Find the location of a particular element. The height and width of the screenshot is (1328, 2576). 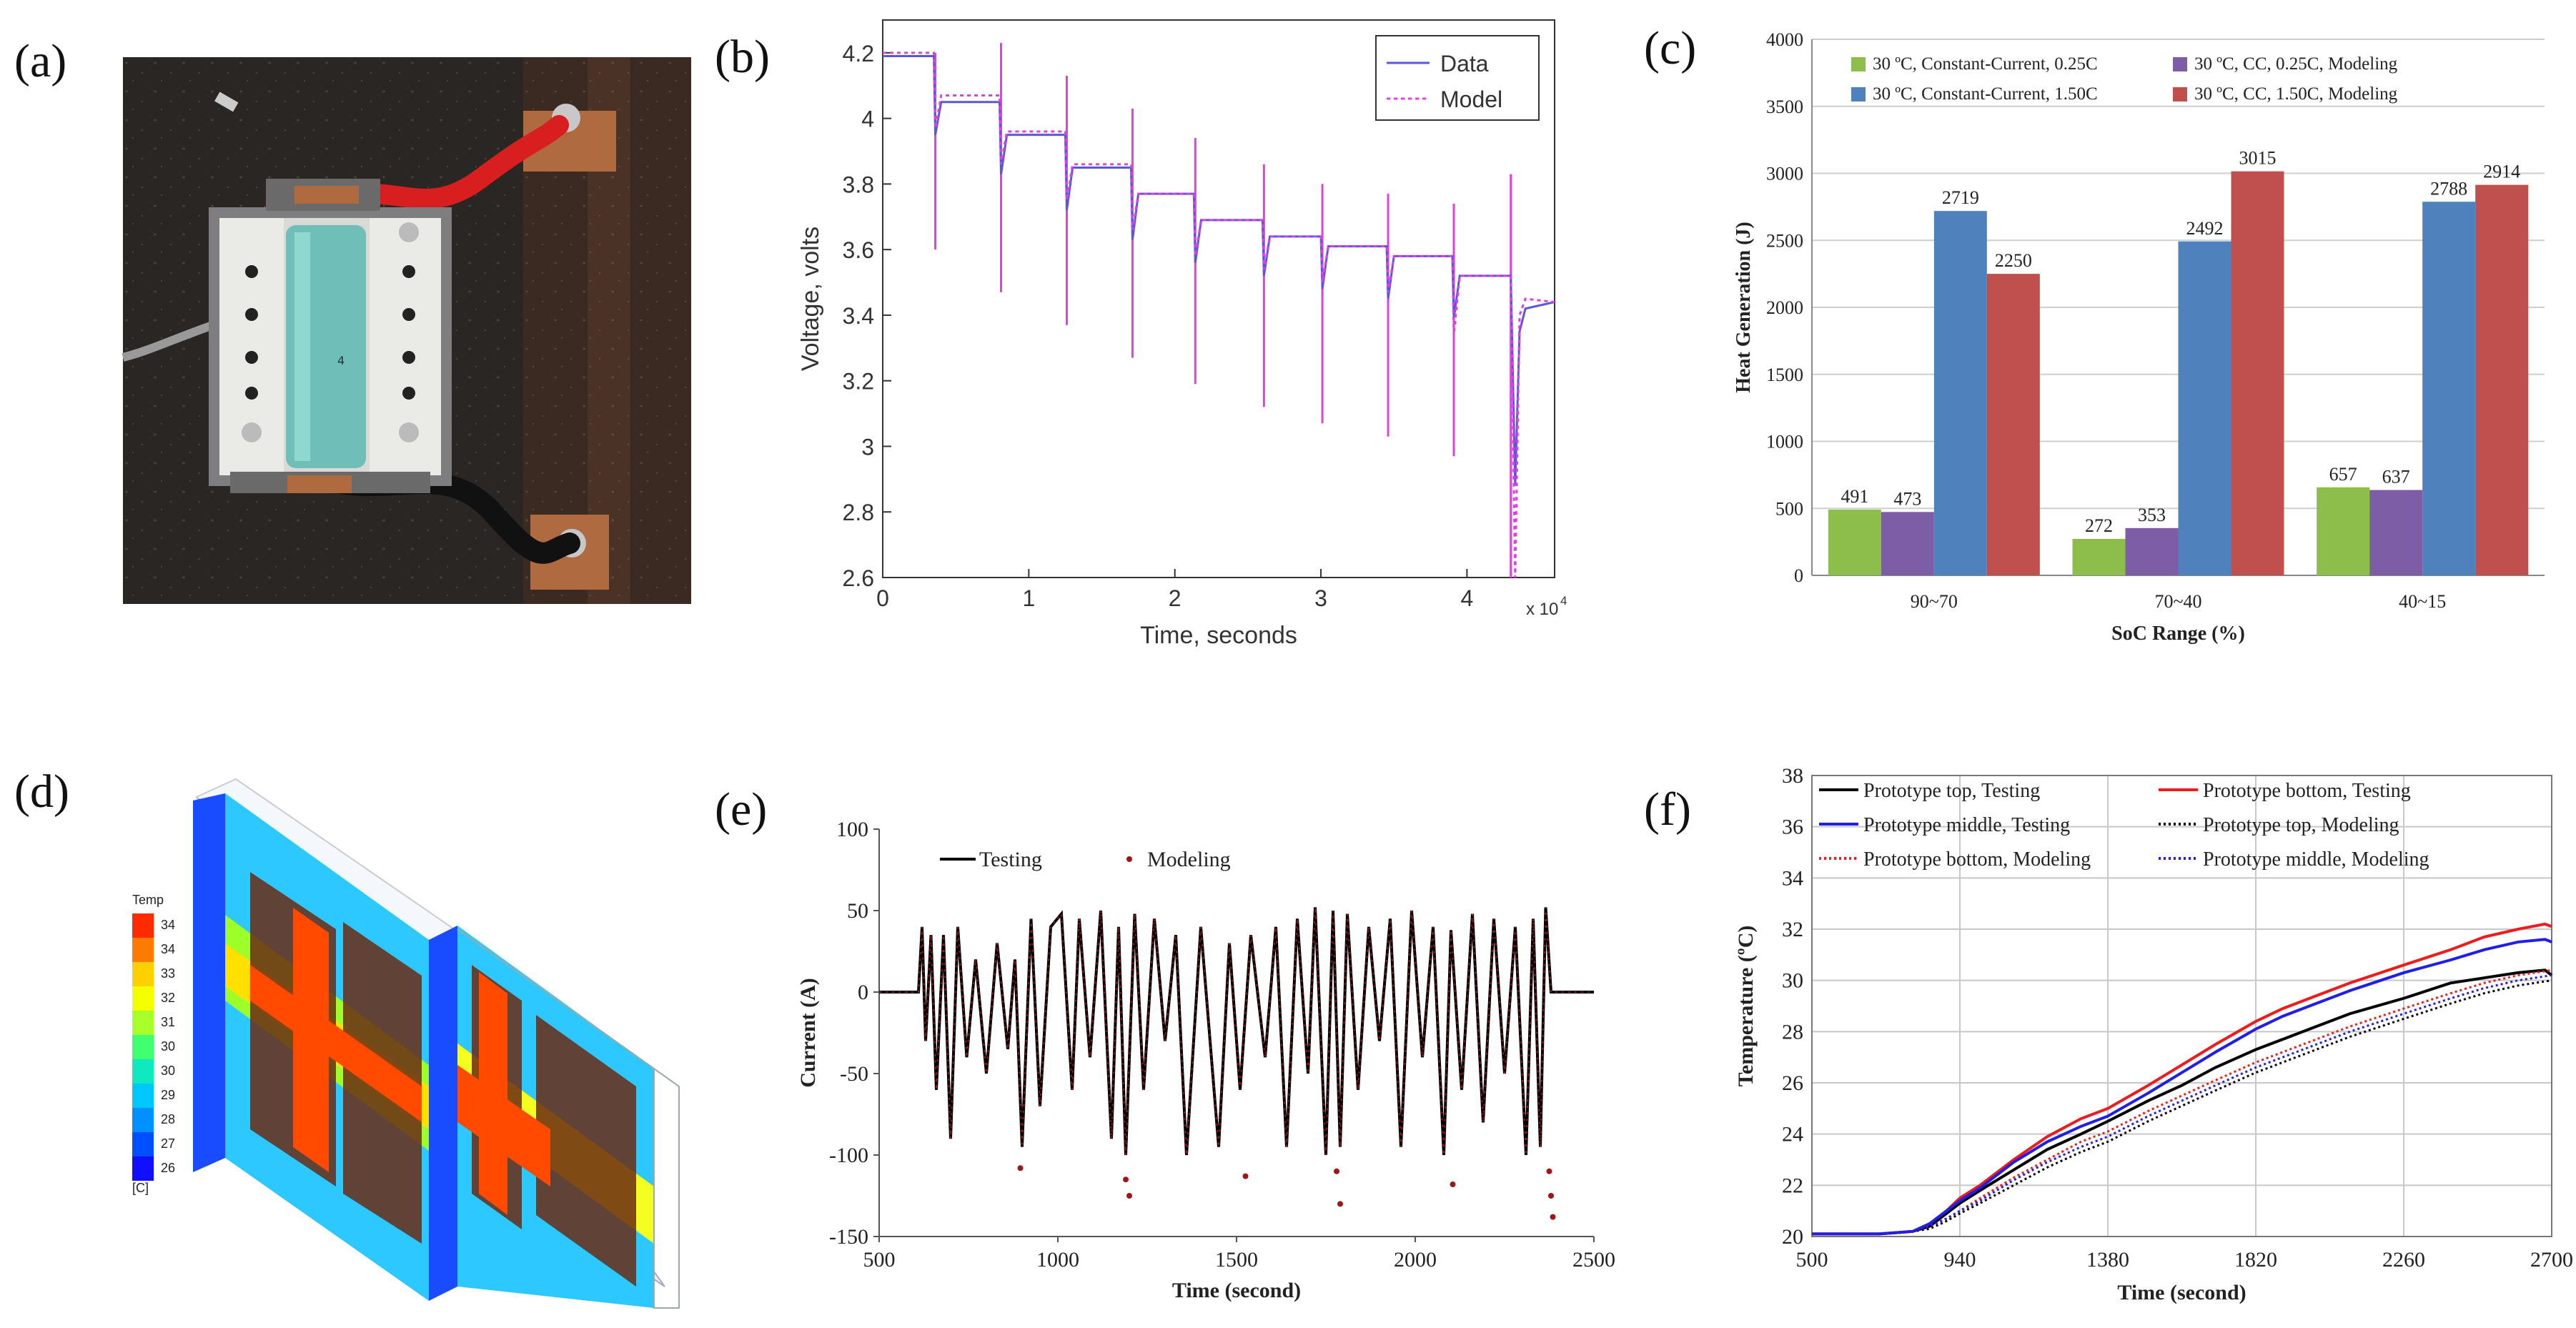

legend-label: 30 ºC, CC, 1.50C, Modeling is located at coordinates (2296, 94).